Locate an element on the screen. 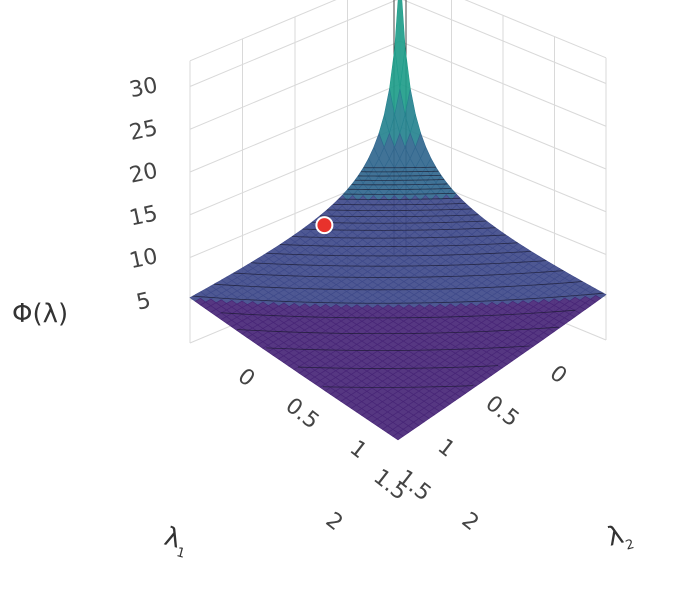  x-tick-label: 0 is located at coordinates (558, 375).